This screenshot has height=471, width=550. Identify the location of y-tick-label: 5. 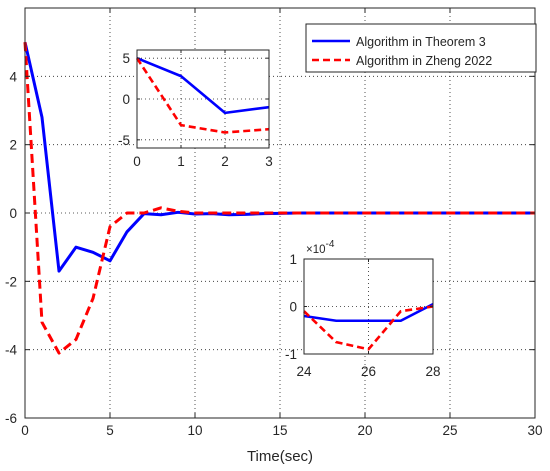
(126, 58).